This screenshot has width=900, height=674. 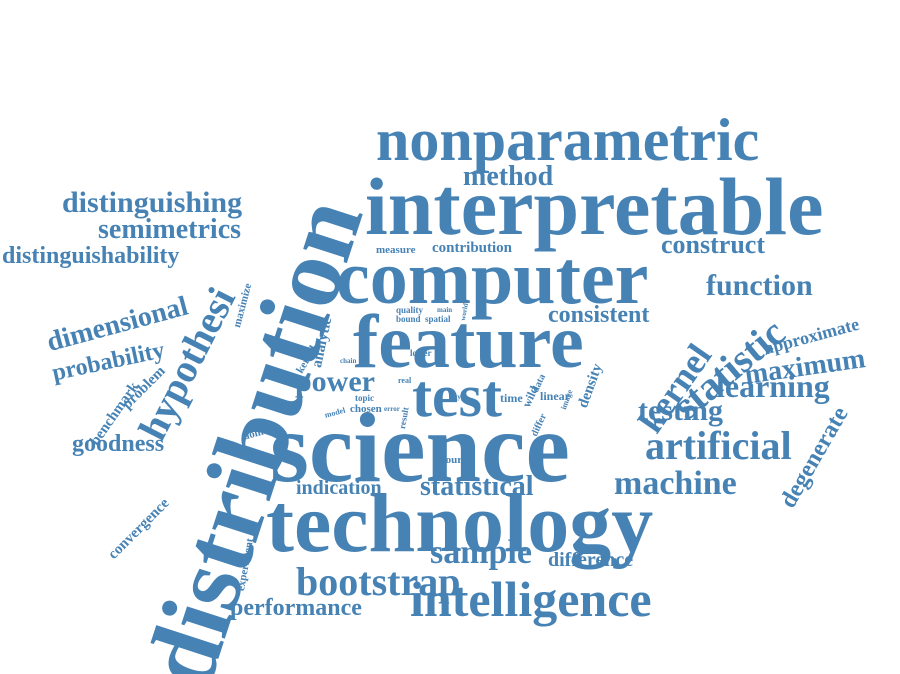 I want to click on word-machine: machine, so click(x=675, y=483).